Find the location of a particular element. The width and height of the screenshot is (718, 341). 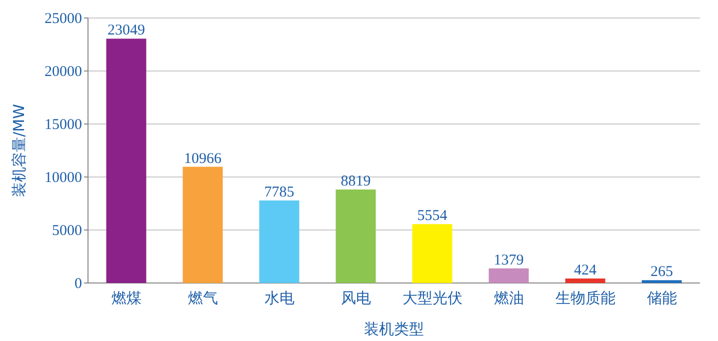

x-tick-label: 燃煤 is located at coordinates (126, 298).